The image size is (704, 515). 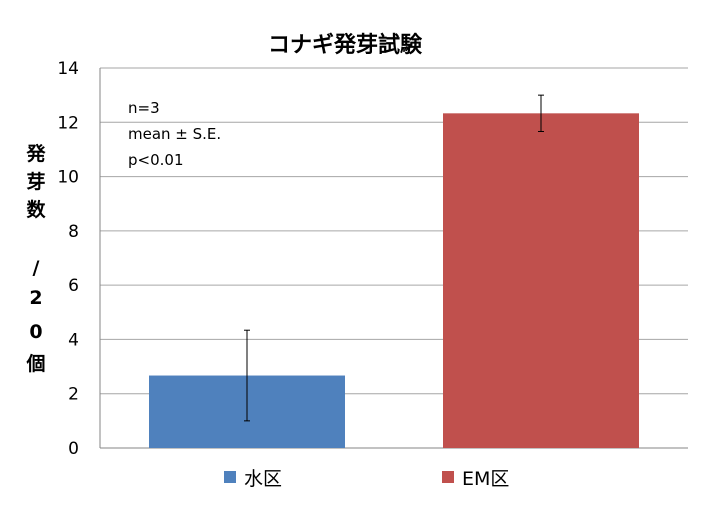 I want to click on annotation-text: n=3, so click(x=144, y=108).